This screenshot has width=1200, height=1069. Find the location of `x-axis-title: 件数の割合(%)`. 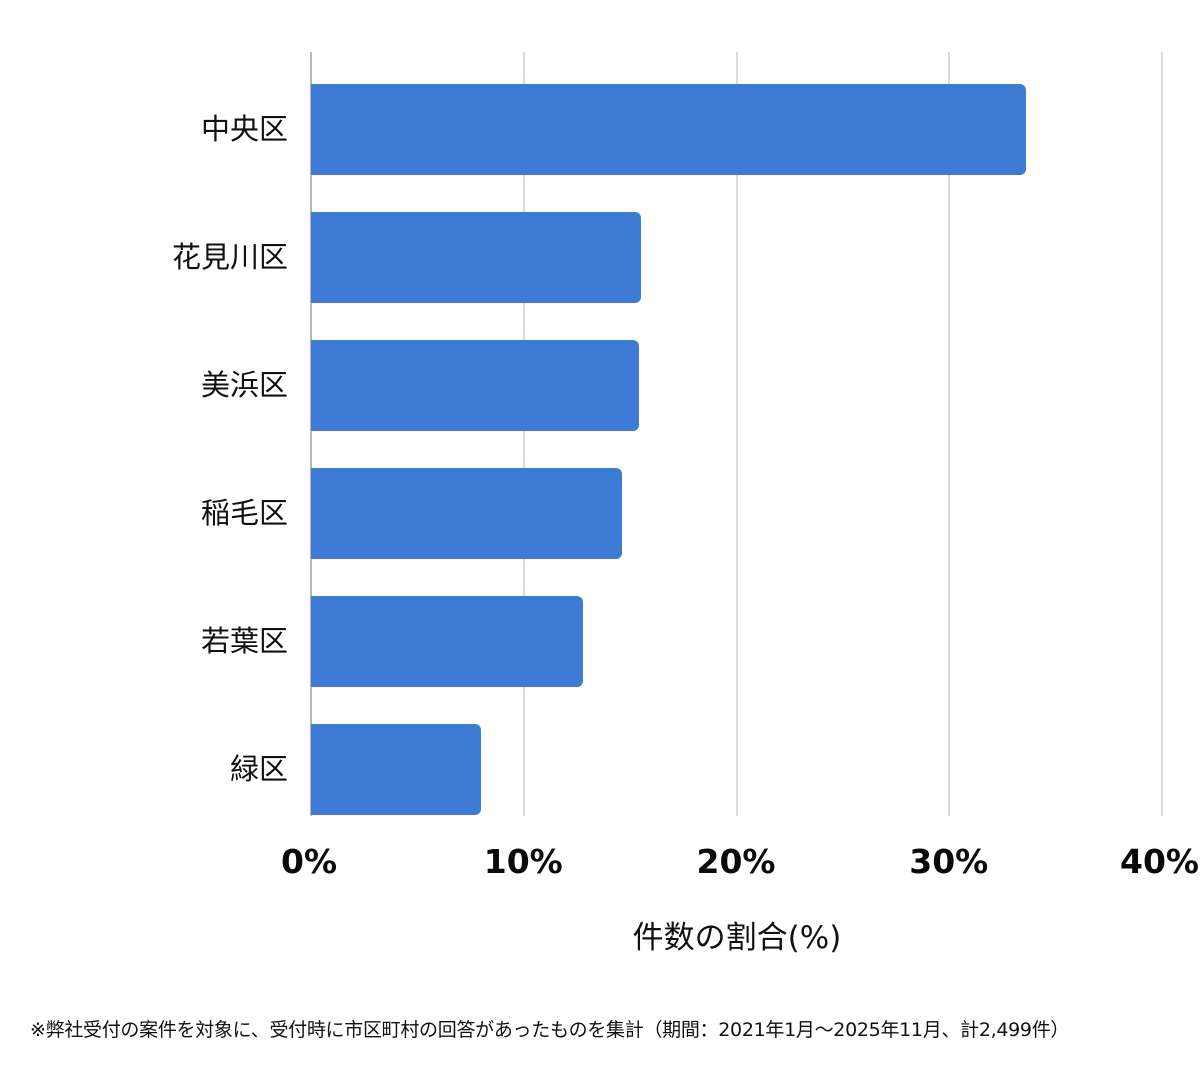

x-axis-title: 件数の割合(%) is located at coordinates (737, 938).